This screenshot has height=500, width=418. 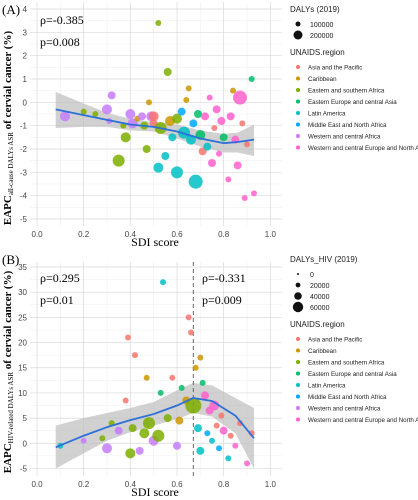 I want to click on panel-a-ylabel-sub: all-cause DALYs ASR, so click(x=11, y=163).